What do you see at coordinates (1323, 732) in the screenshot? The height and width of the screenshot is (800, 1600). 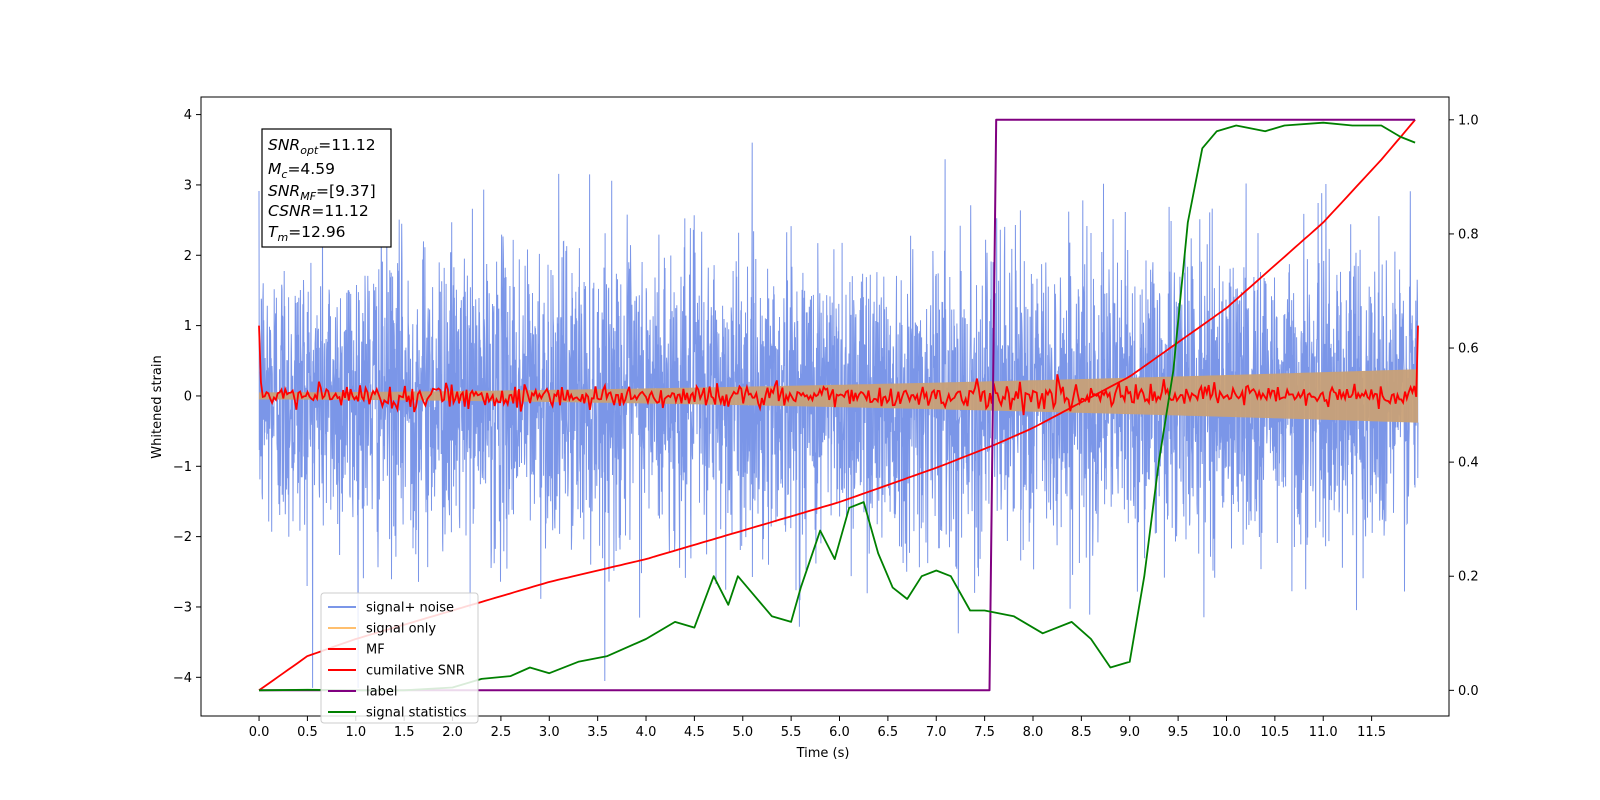 I see `x-tick-label: 11.0` at bounding box center [1323, 732].